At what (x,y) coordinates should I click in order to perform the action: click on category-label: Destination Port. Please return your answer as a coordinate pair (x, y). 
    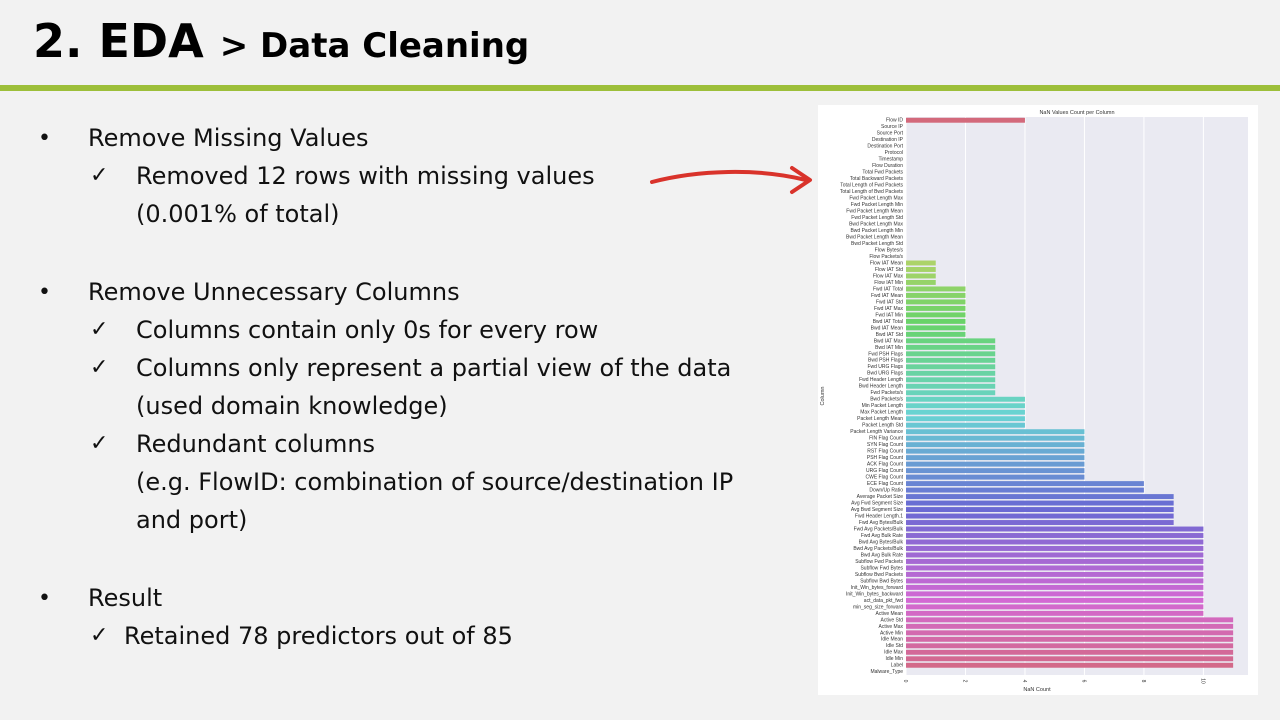
    Looking at the image, I should click on (885, 147).